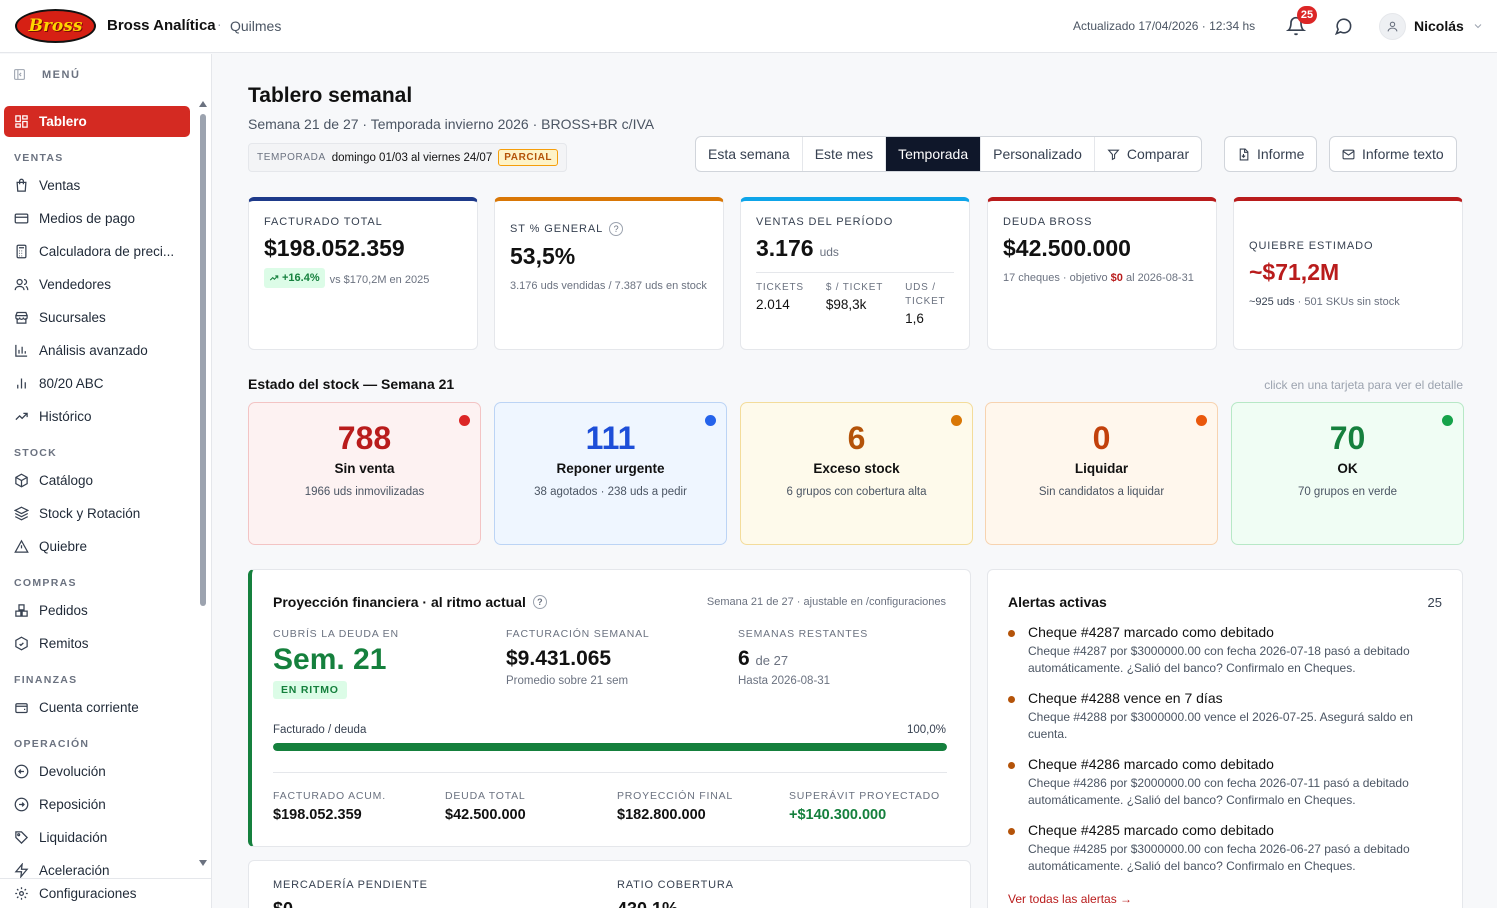  Describe the element at coordinates (710, 420) in the screenshot. I see `status-dot` at that location.